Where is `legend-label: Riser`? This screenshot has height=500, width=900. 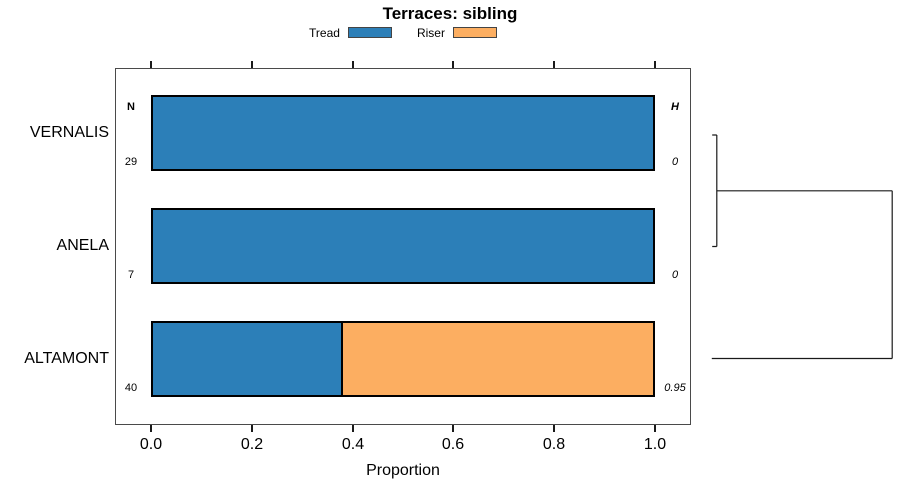
legend-label: Riser is located at coordinates (430, 32).